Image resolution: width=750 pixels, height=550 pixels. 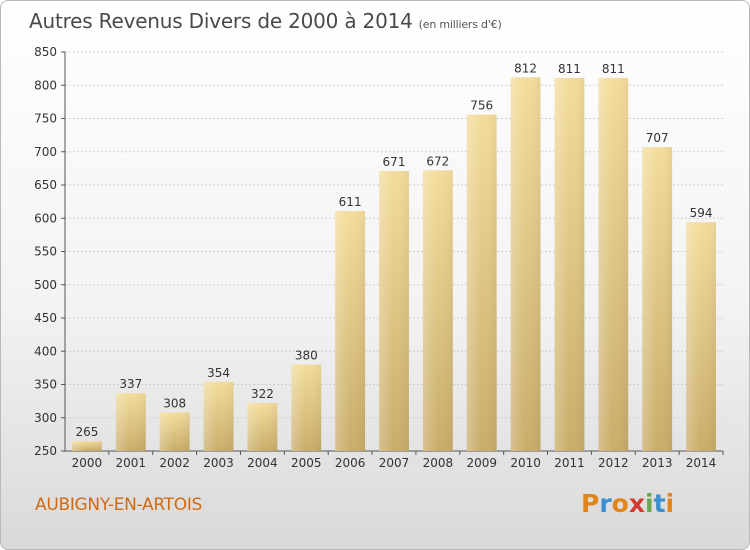 I want to click on bar-value-label: 756, so click(x=481, y=106).